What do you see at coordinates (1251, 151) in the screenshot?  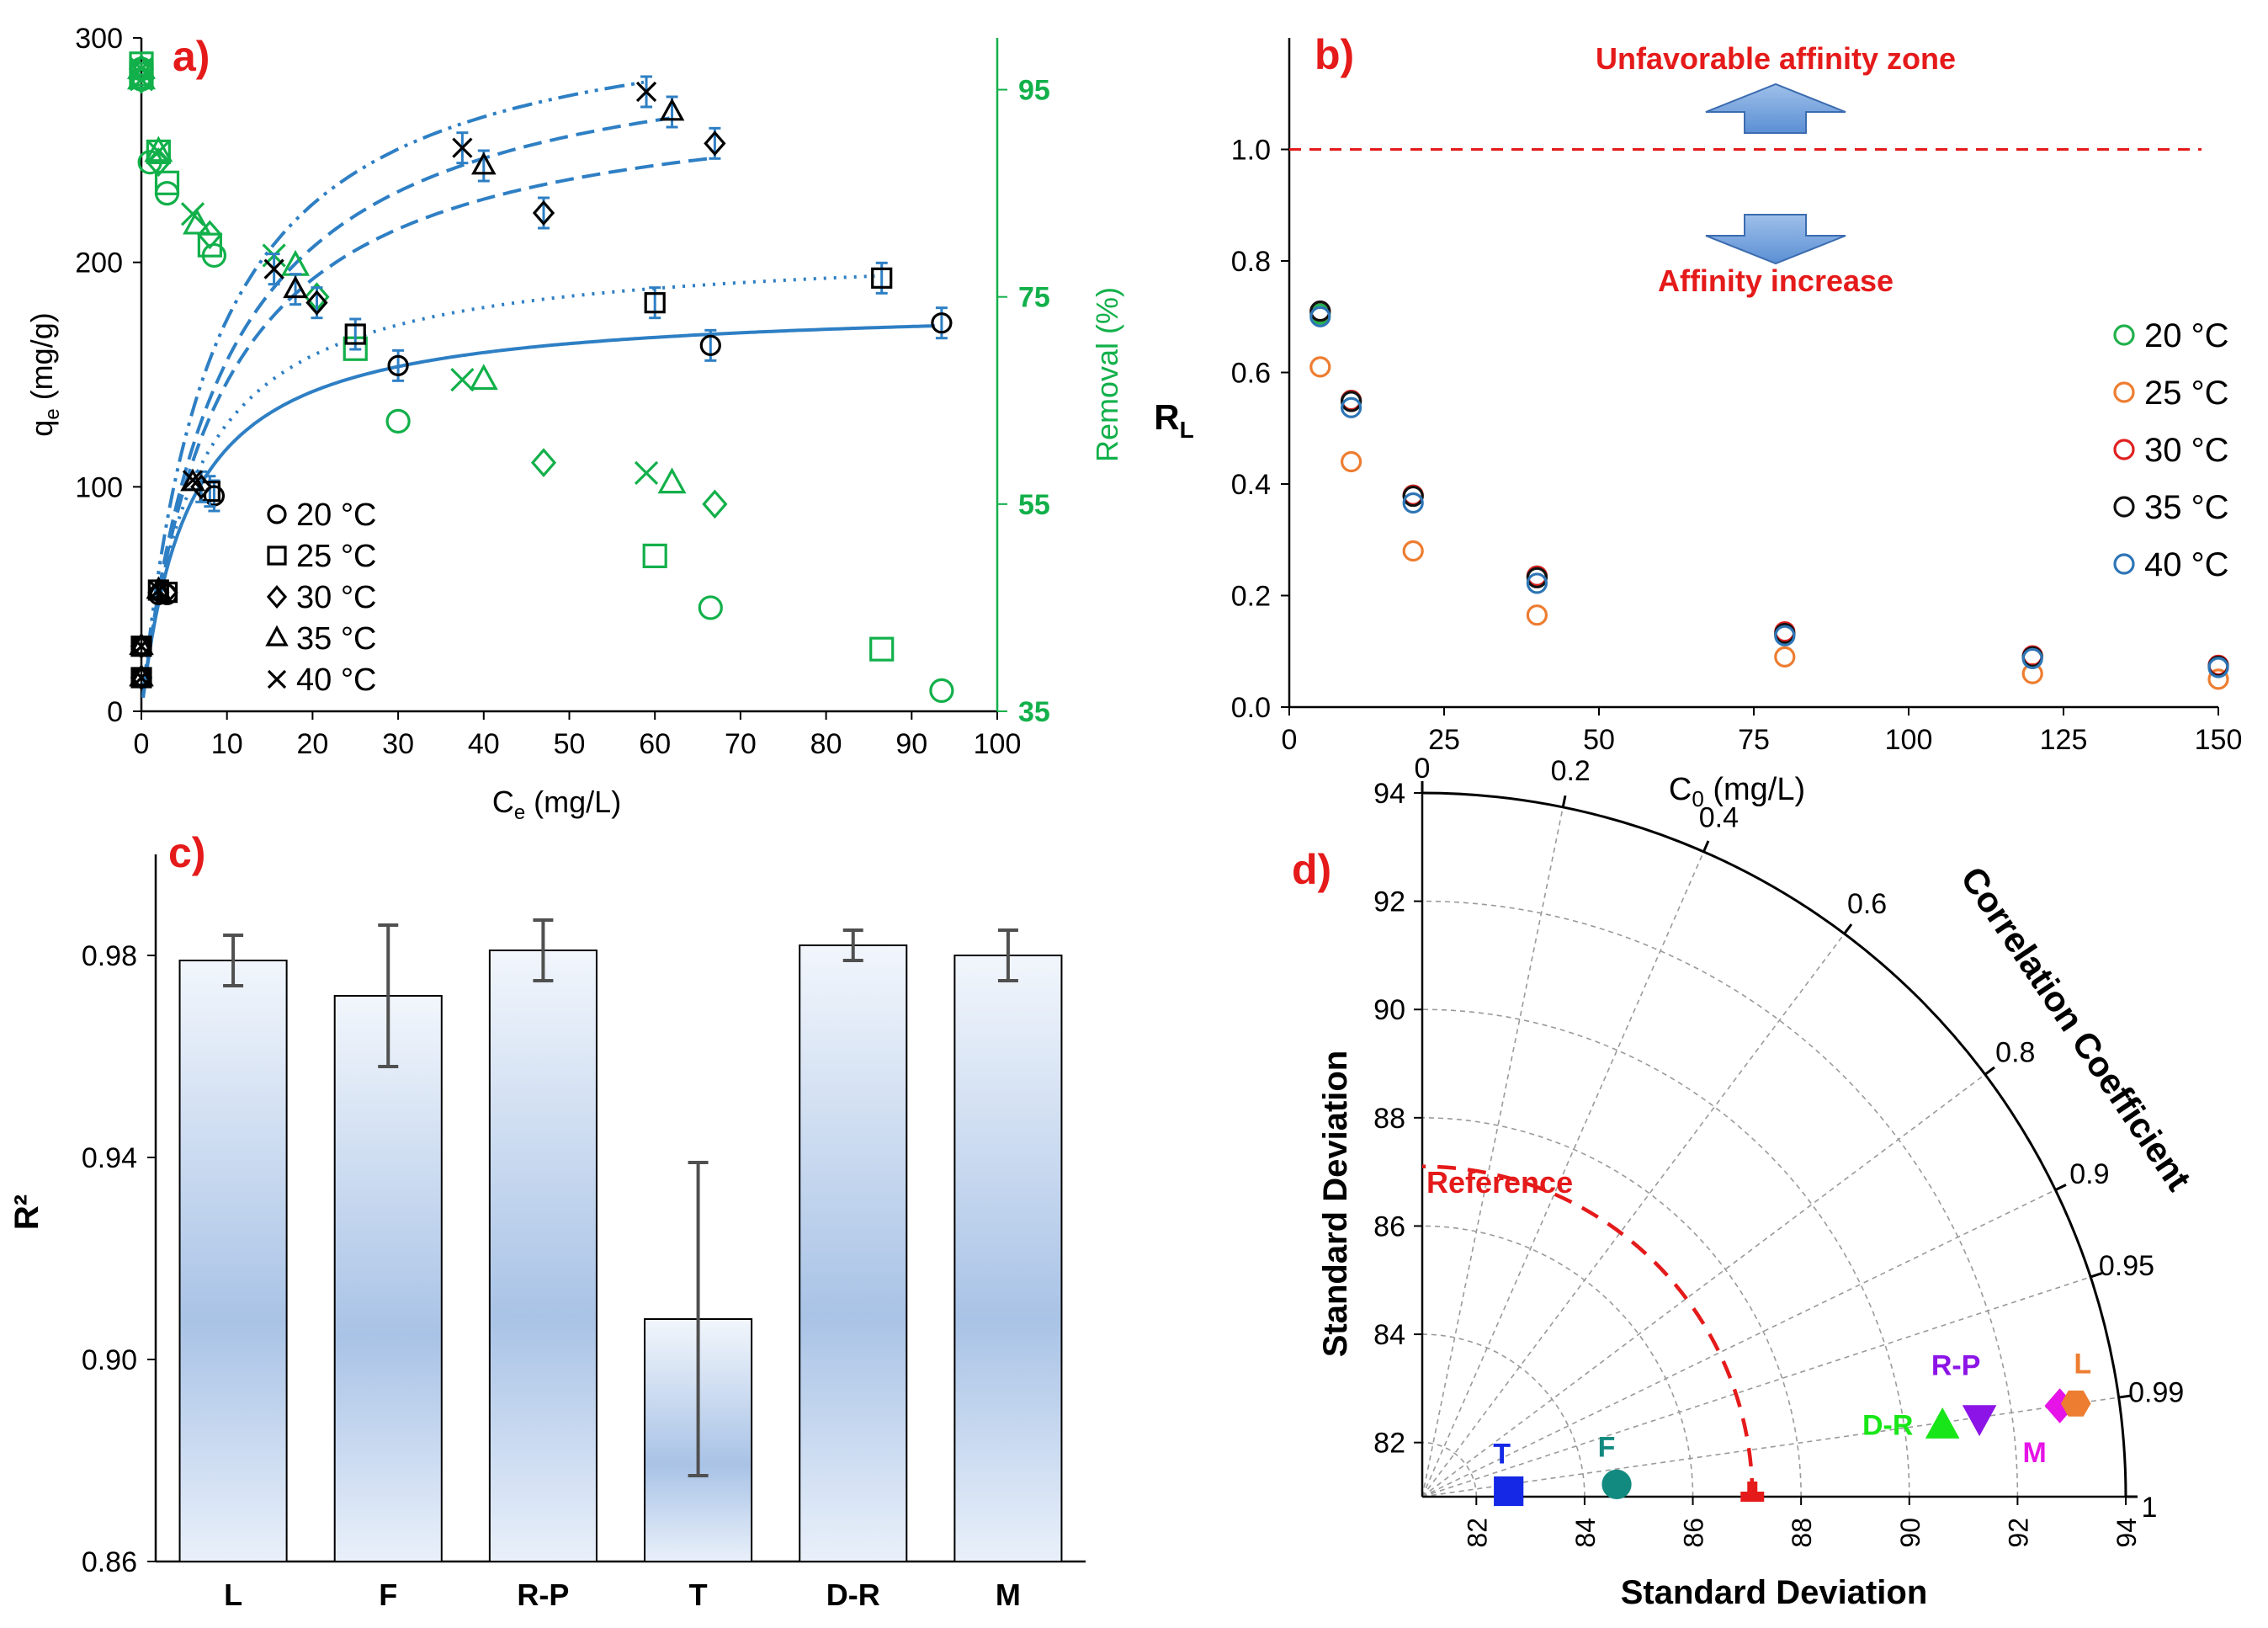 I see `b-y-tick-label: 1.0` at bounding box center [1251, 151].